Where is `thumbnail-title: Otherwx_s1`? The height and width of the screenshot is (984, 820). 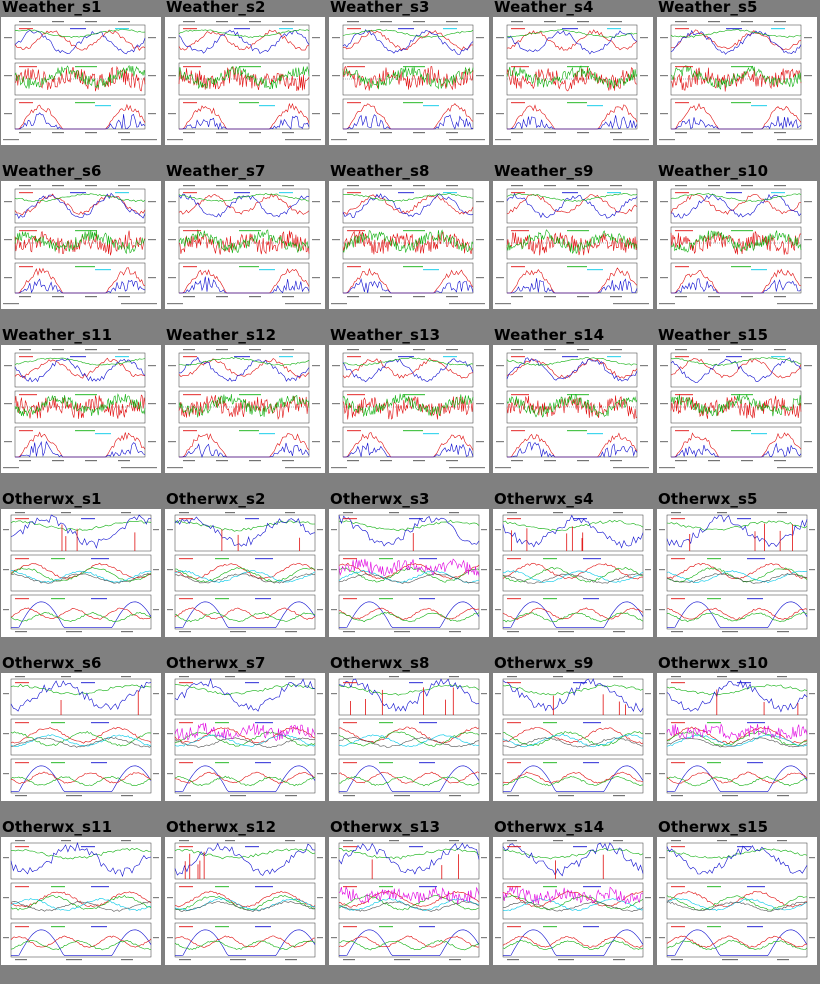
thumbnail-title: Otherwx_s1 is located at coordinates (52, 499).